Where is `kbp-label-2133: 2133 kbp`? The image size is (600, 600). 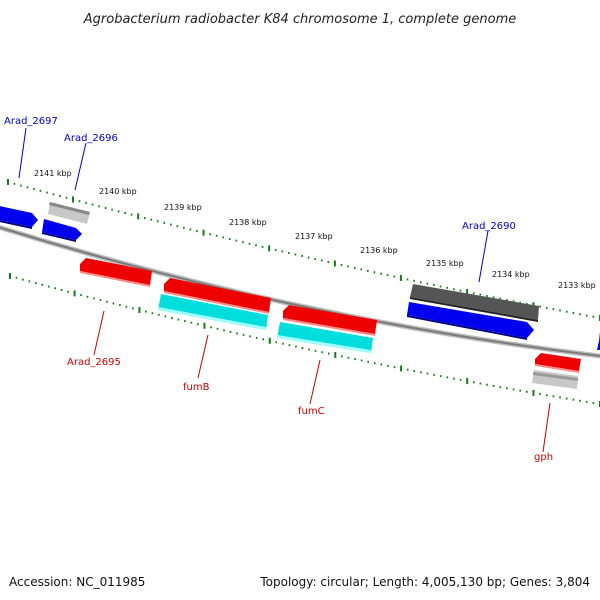
kbp-label-2133: 2133 kbp is located at coordinates (577, 285).